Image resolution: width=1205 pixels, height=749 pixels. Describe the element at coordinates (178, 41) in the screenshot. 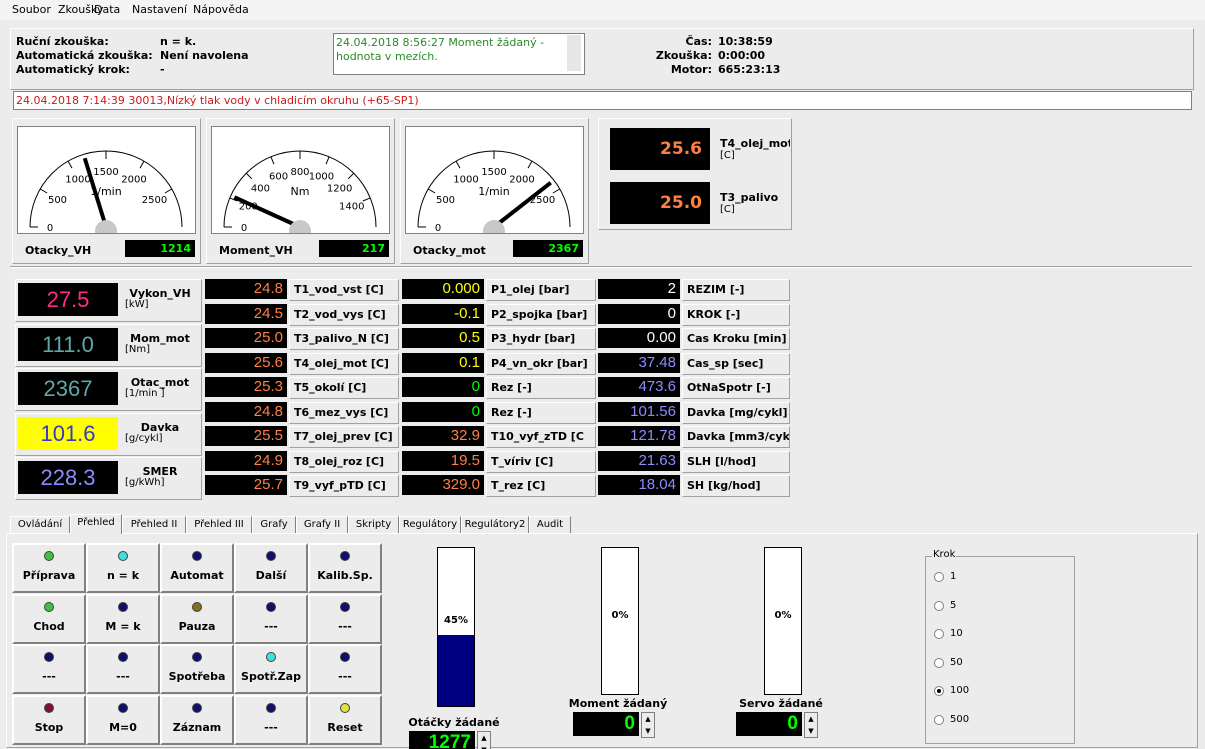

I see `status-value: n = k.` at that location.